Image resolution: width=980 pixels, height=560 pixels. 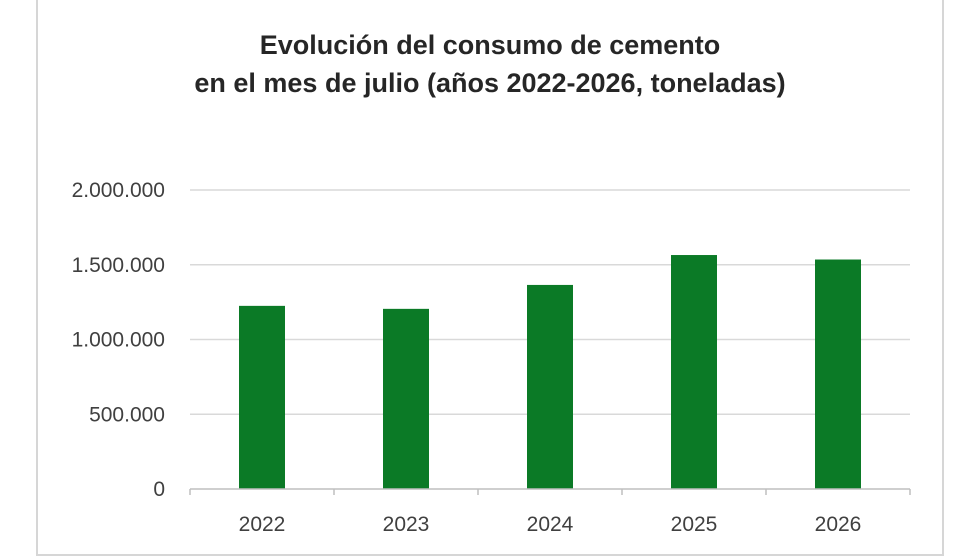 I want to click on y-tick-label: 1.000.000, so click(x=118, y=340).